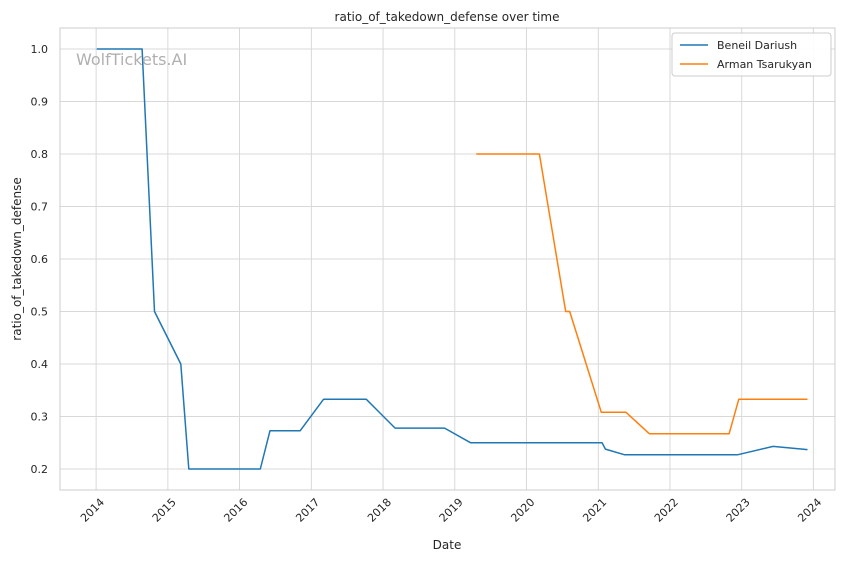  I want to click on y-tick-label: 0.8, so click(40, 154).